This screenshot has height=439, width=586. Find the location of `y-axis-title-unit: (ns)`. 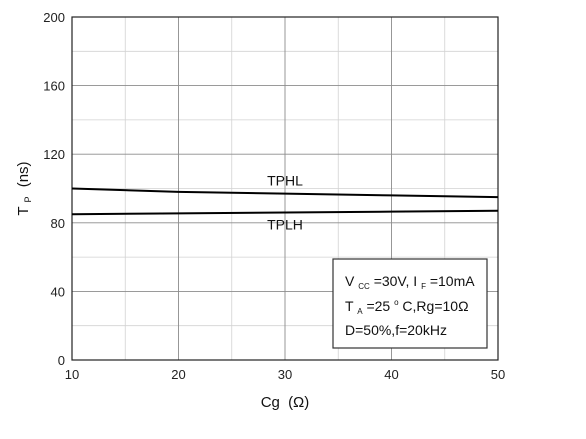

y-axis-title-unit: (ns) is located at coordinates (23, 174).